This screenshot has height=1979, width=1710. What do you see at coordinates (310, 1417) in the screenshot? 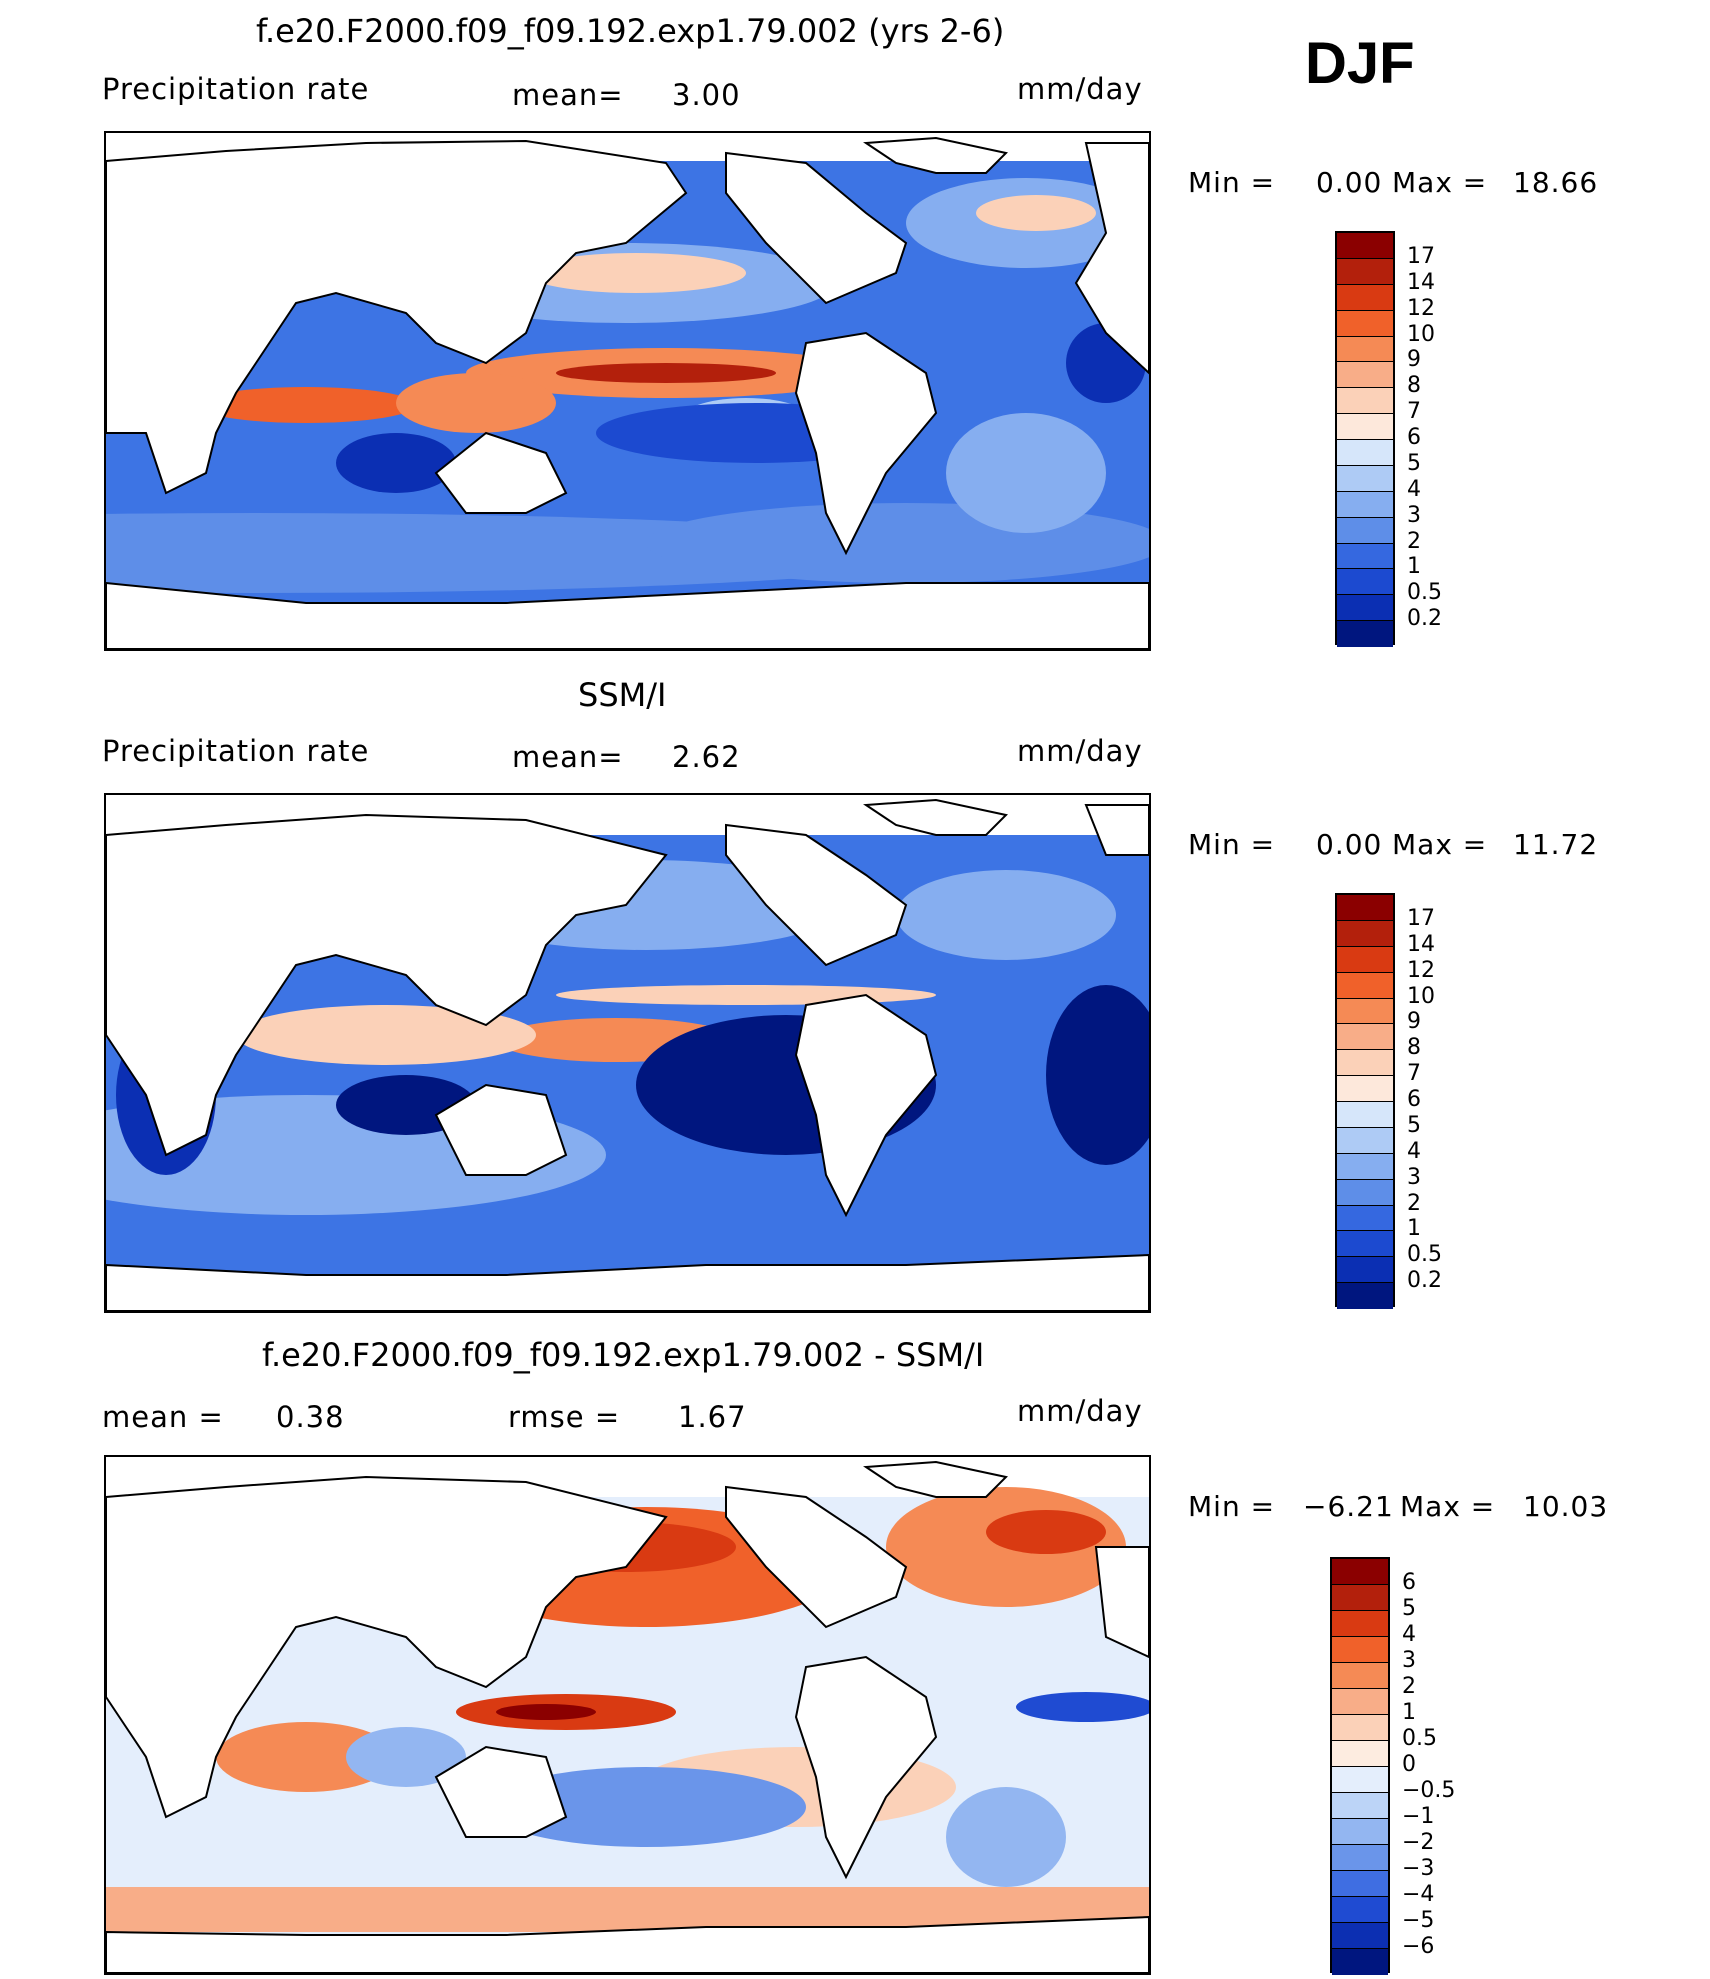
I see `panel3-mean-value: 0.38` at bounding box center [310, 1417].